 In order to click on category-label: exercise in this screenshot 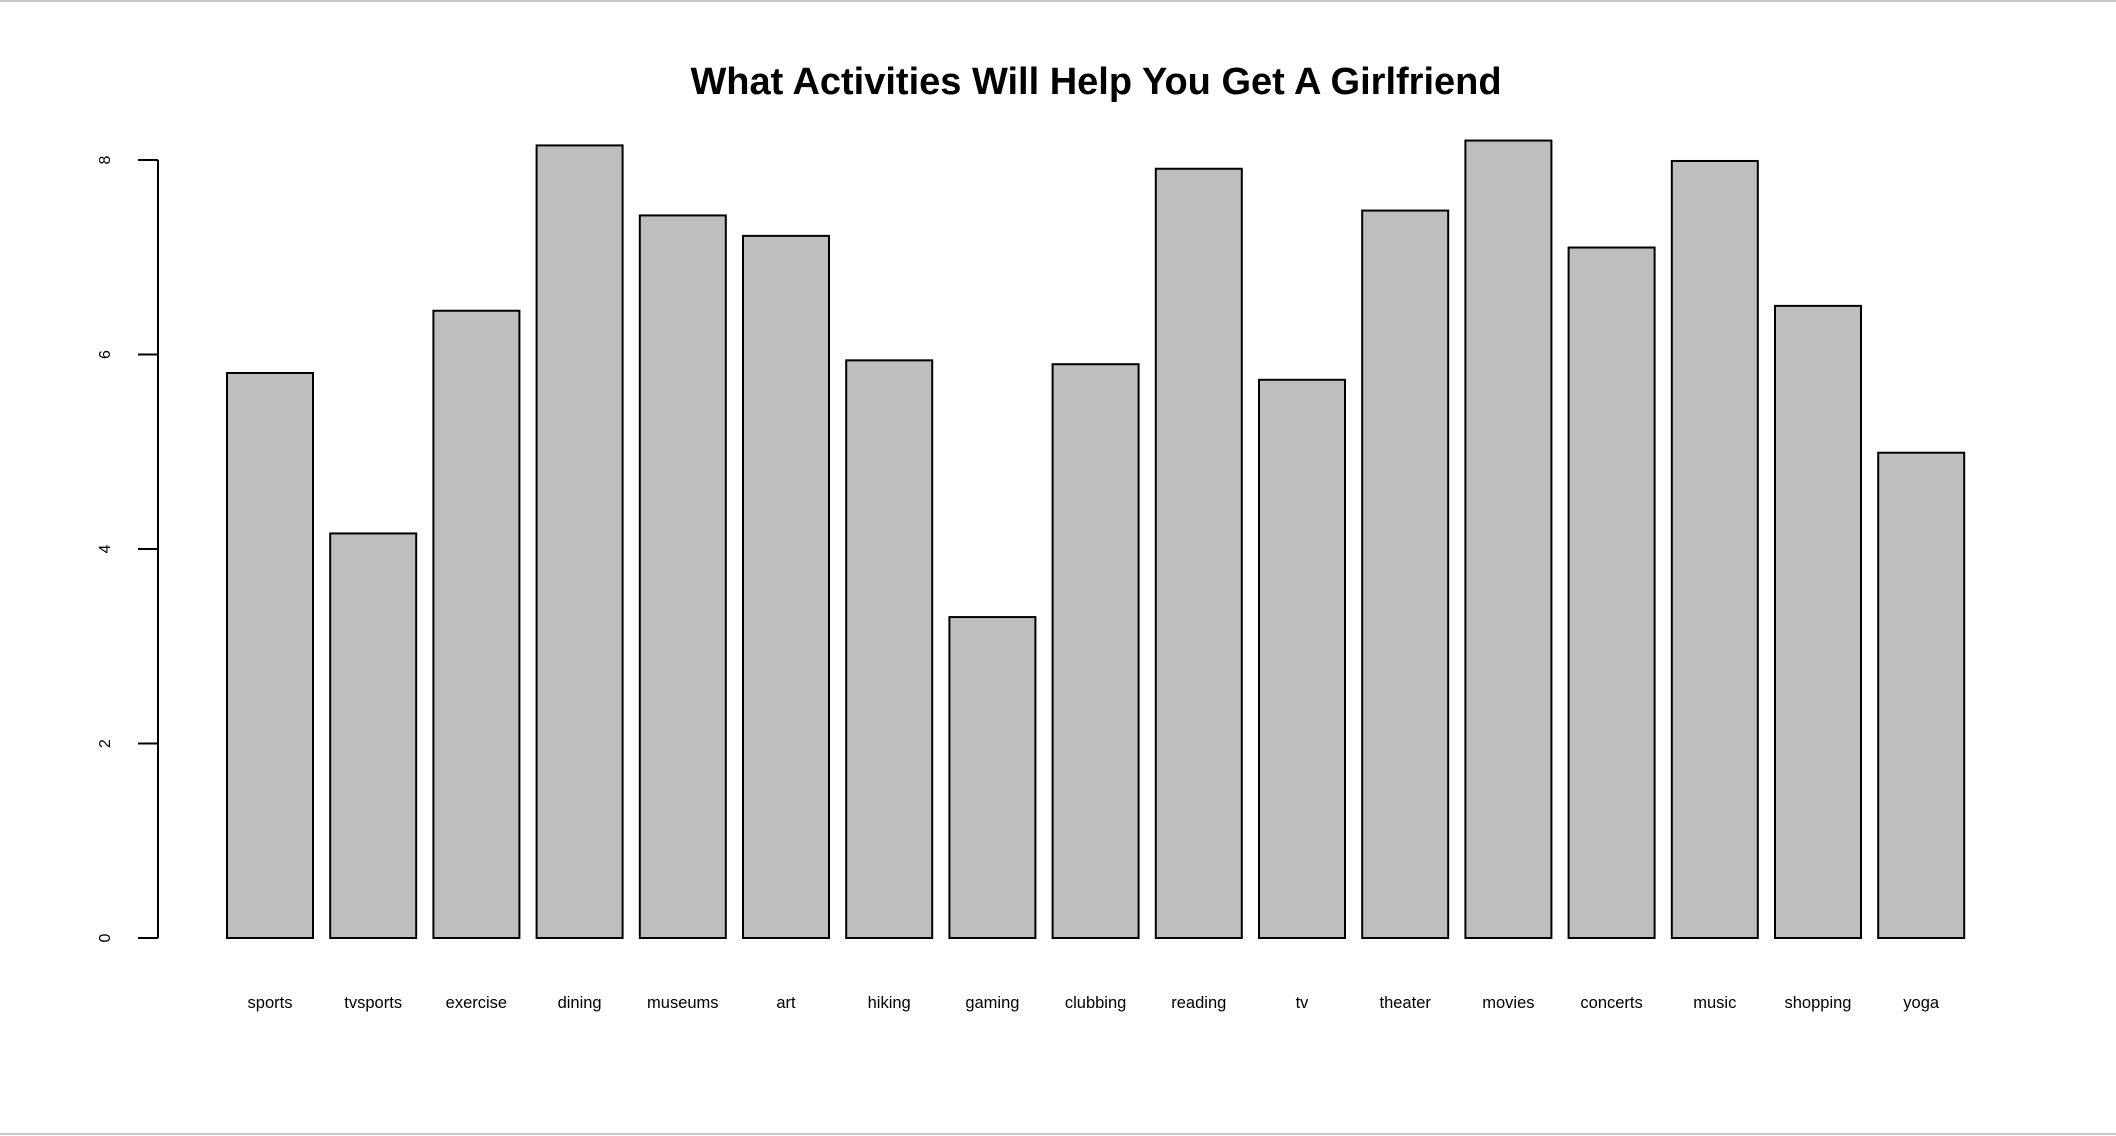, I will do `click(476, 1003)`.